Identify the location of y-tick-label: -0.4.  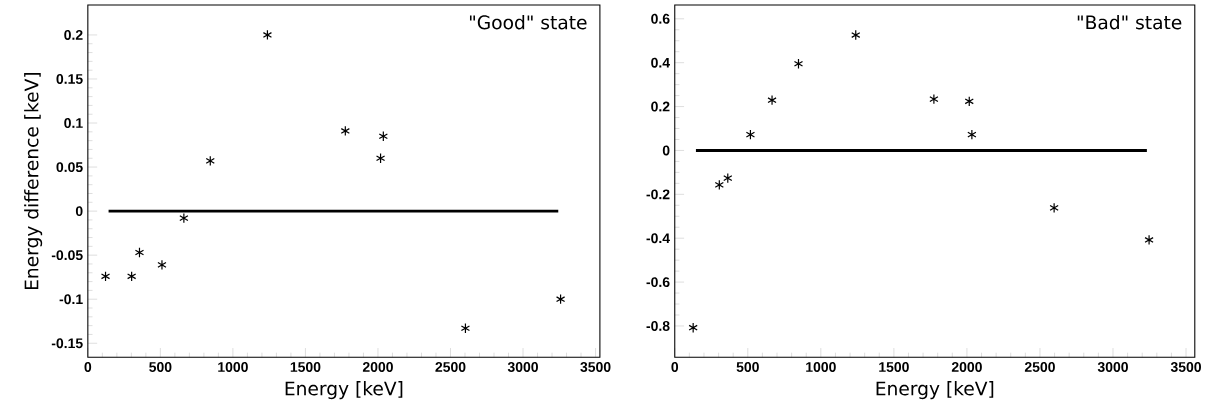
(658, 238).